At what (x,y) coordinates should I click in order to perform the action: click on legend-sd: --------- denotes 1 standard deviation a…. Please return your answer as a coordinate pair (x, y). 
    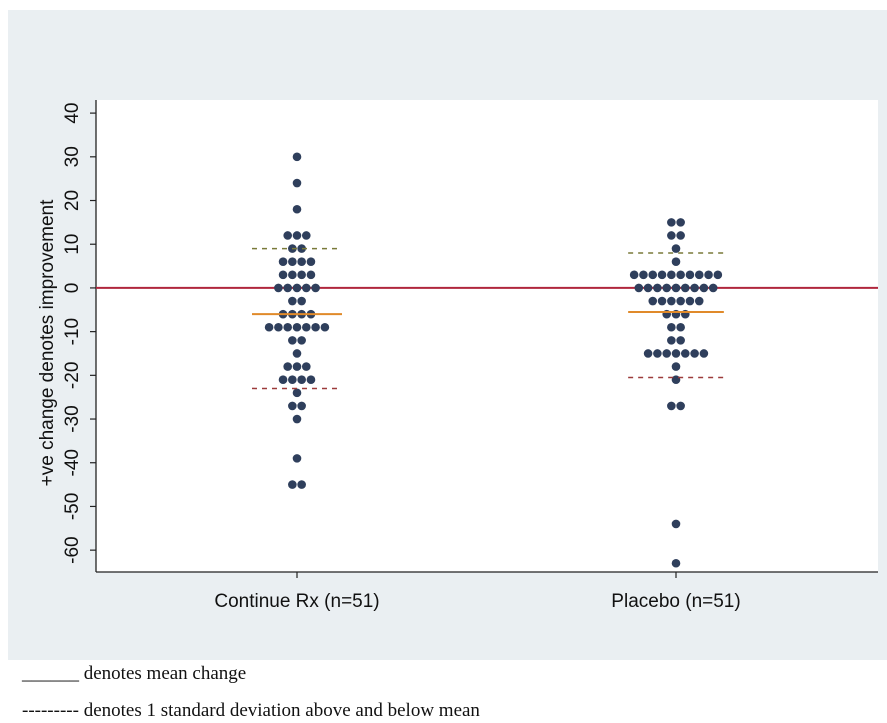
    Looking at the image, I should click on (251, 710).